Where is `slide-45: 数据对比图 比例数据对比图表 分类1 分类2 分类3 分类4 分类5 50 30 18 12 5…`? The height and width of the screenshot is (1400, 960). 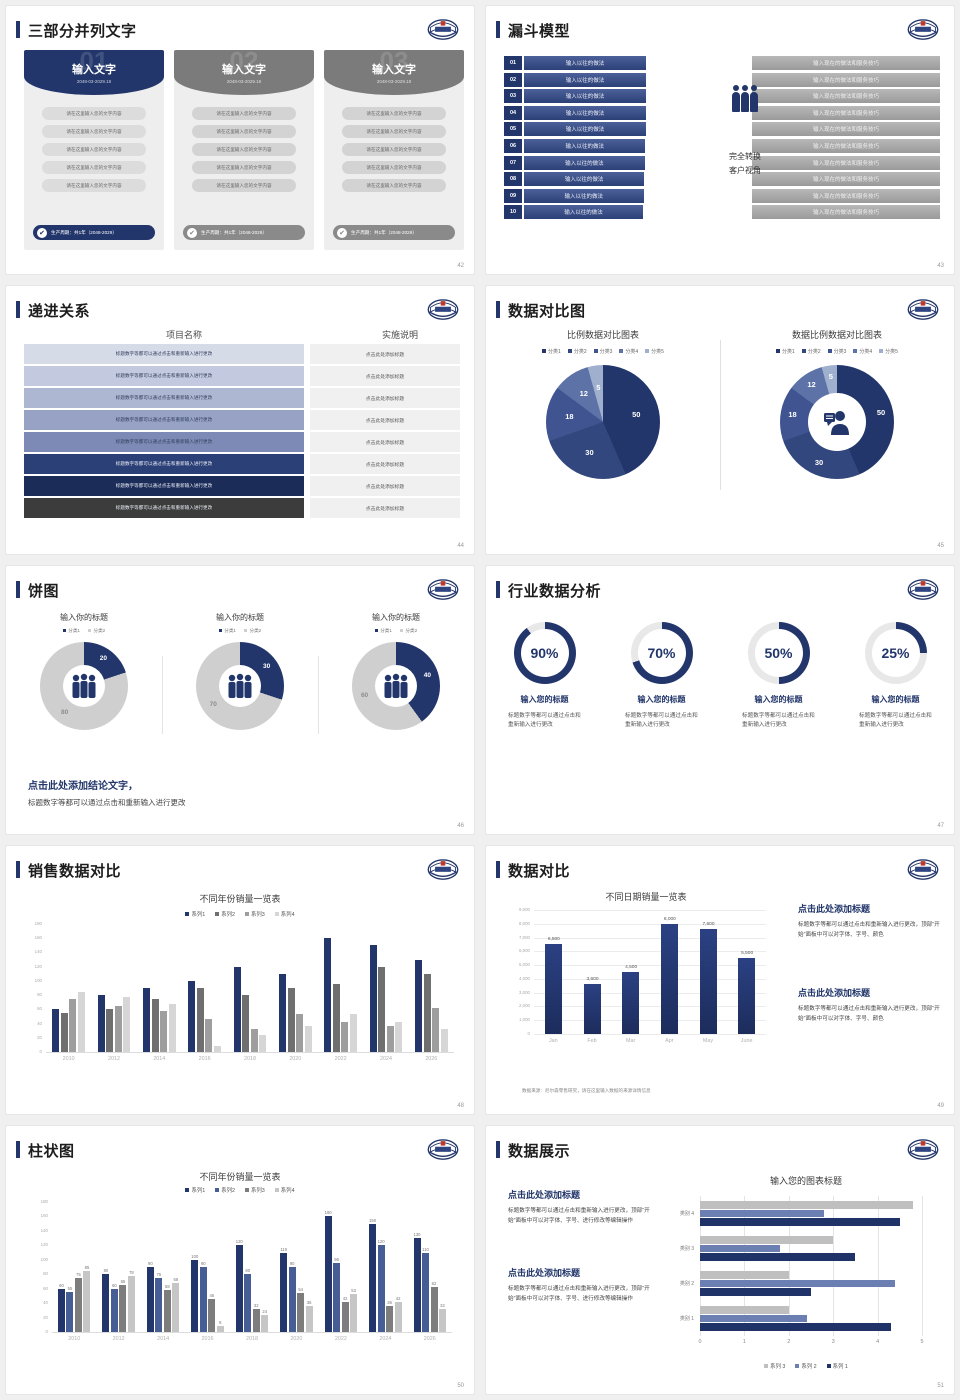
slide-45: 数据对比图 比例数据对比图表 分类1 分类2 分类3 分类4 分类5 50 30 18 12 5… is located at coordinates (720, 420).